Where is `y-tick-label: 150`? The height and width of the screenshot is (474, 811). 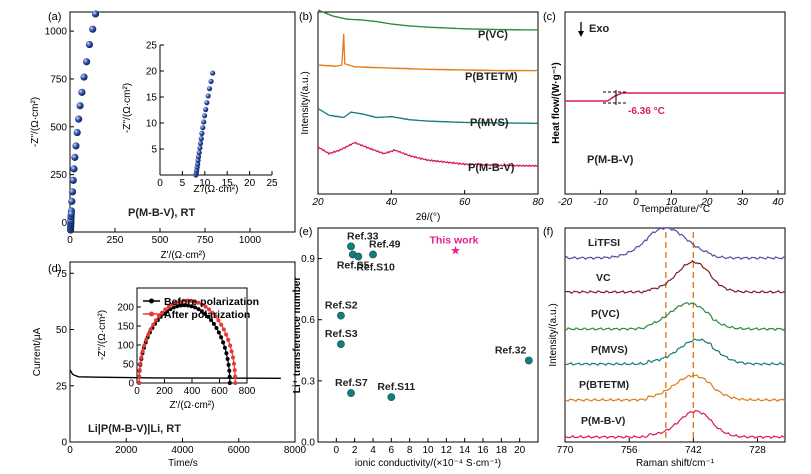
y-tick-label: 150 is located at coordinates (125, 327).